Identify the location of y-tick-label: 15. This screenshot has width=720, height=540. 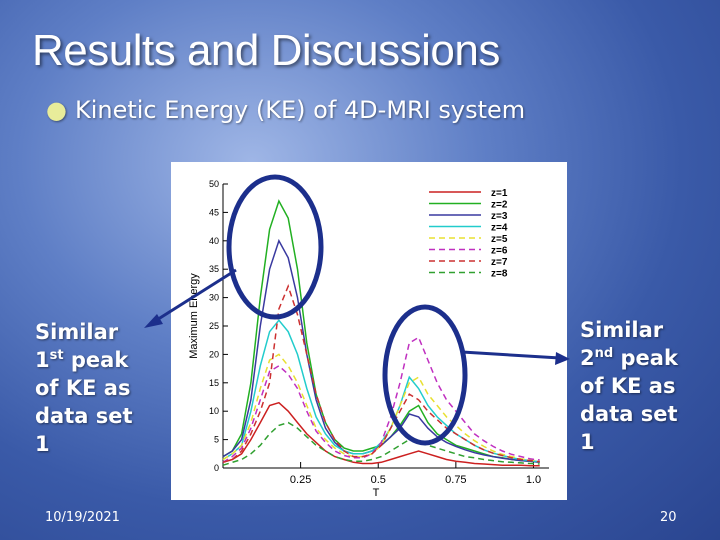
(214, 383).